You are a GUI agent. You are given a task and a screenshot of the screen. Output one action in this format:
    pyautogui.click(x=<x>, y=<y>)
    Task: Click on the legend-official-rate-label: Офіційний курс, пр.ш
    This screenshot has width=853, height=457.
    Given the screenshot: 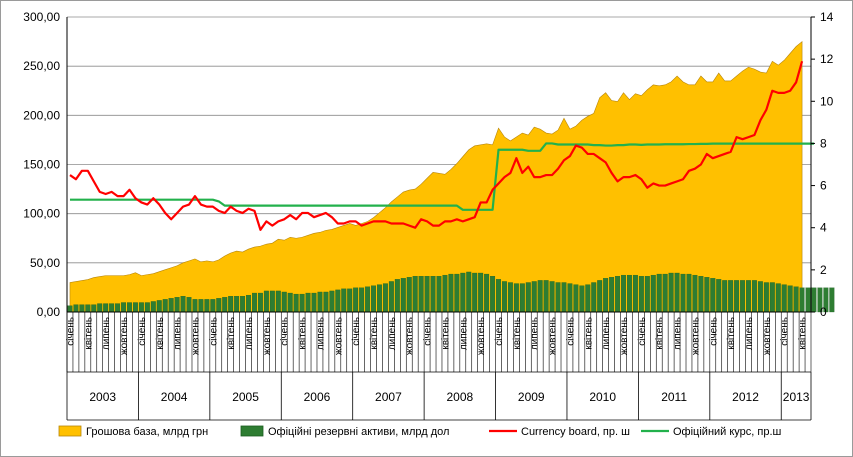 What is the action you would take?
    pyautogui.click(x=727, y=432)
    